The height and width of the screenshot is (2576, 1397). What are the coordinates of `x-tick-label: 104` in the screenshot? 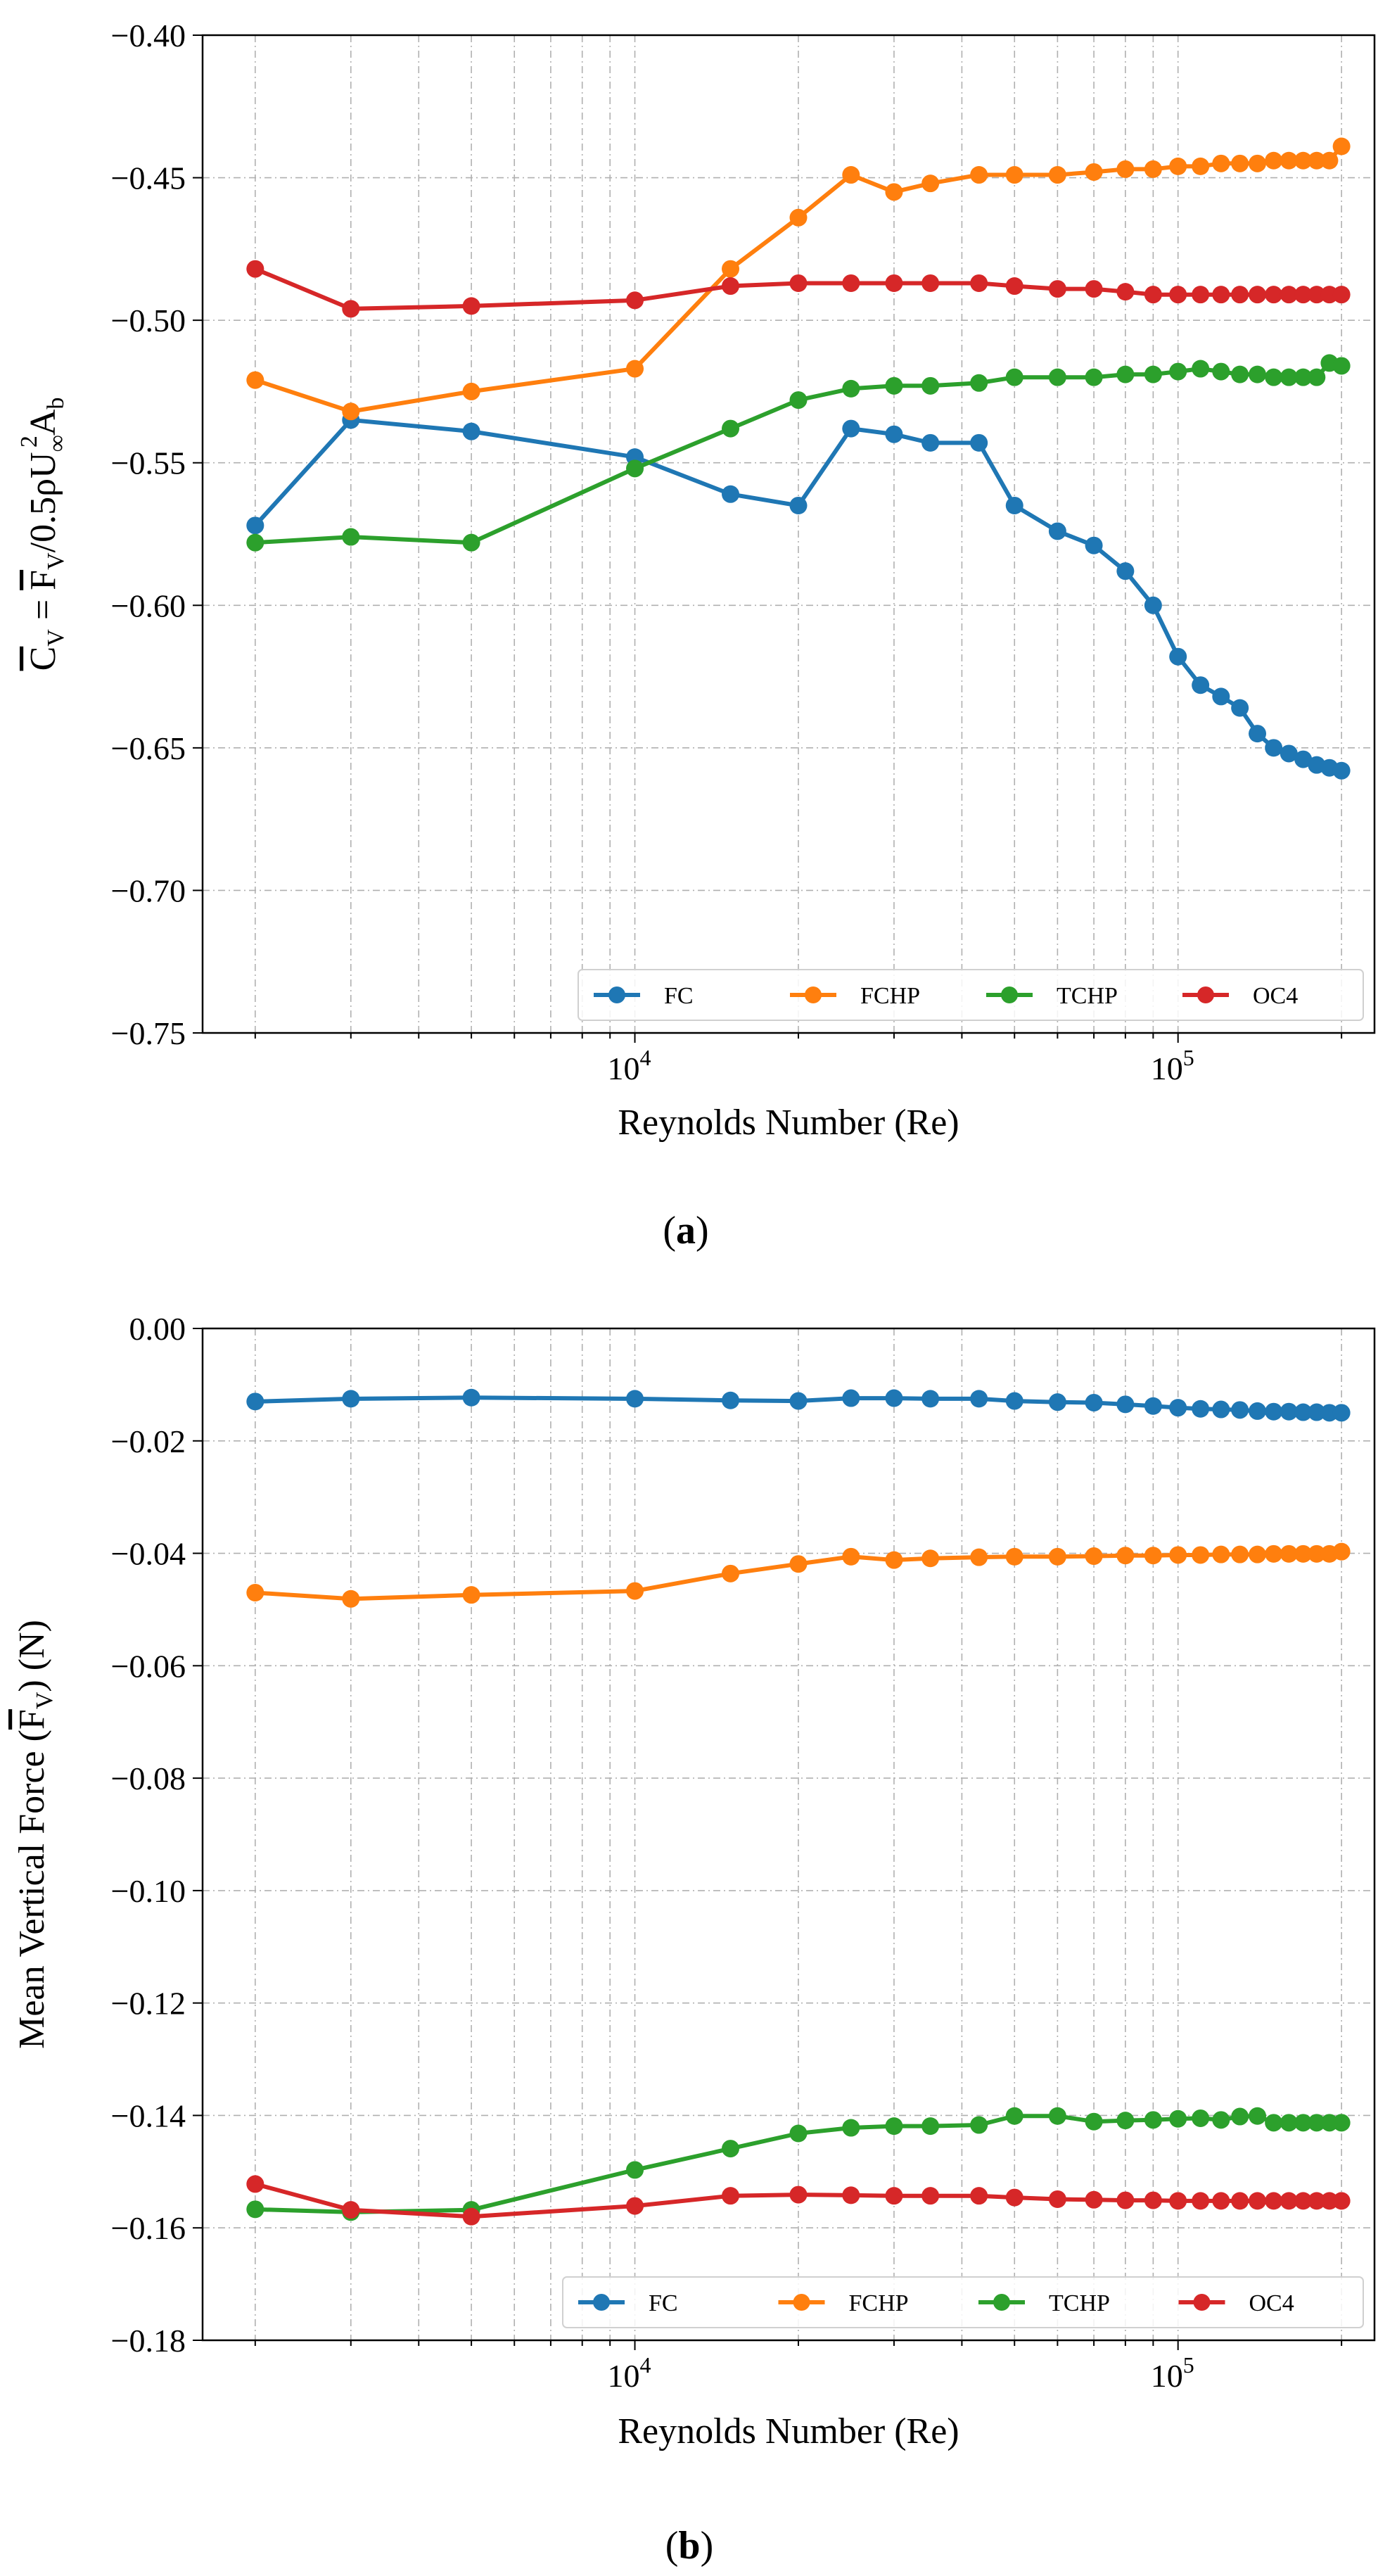 It's located at (629, 2373).